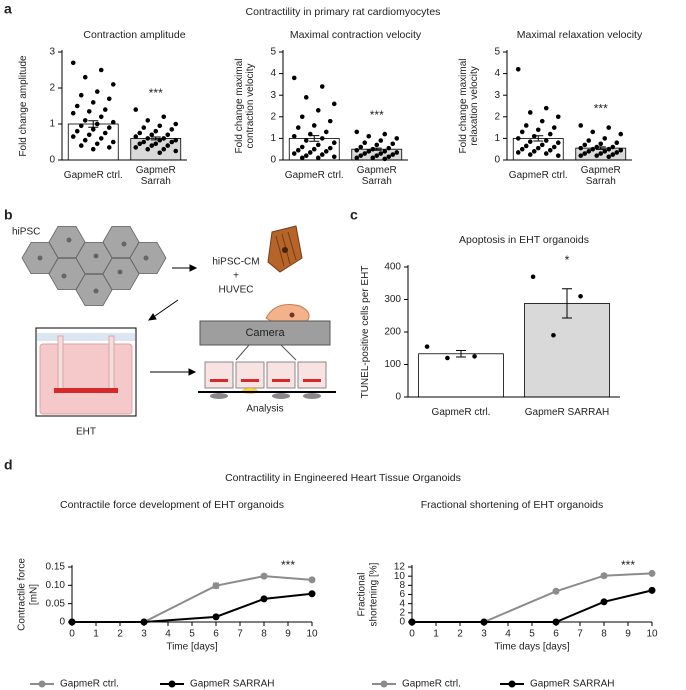 The image size is (686, 690). Describe the element at coordinates (567, 260) in the screenshot. I see `significance: *` at that location.